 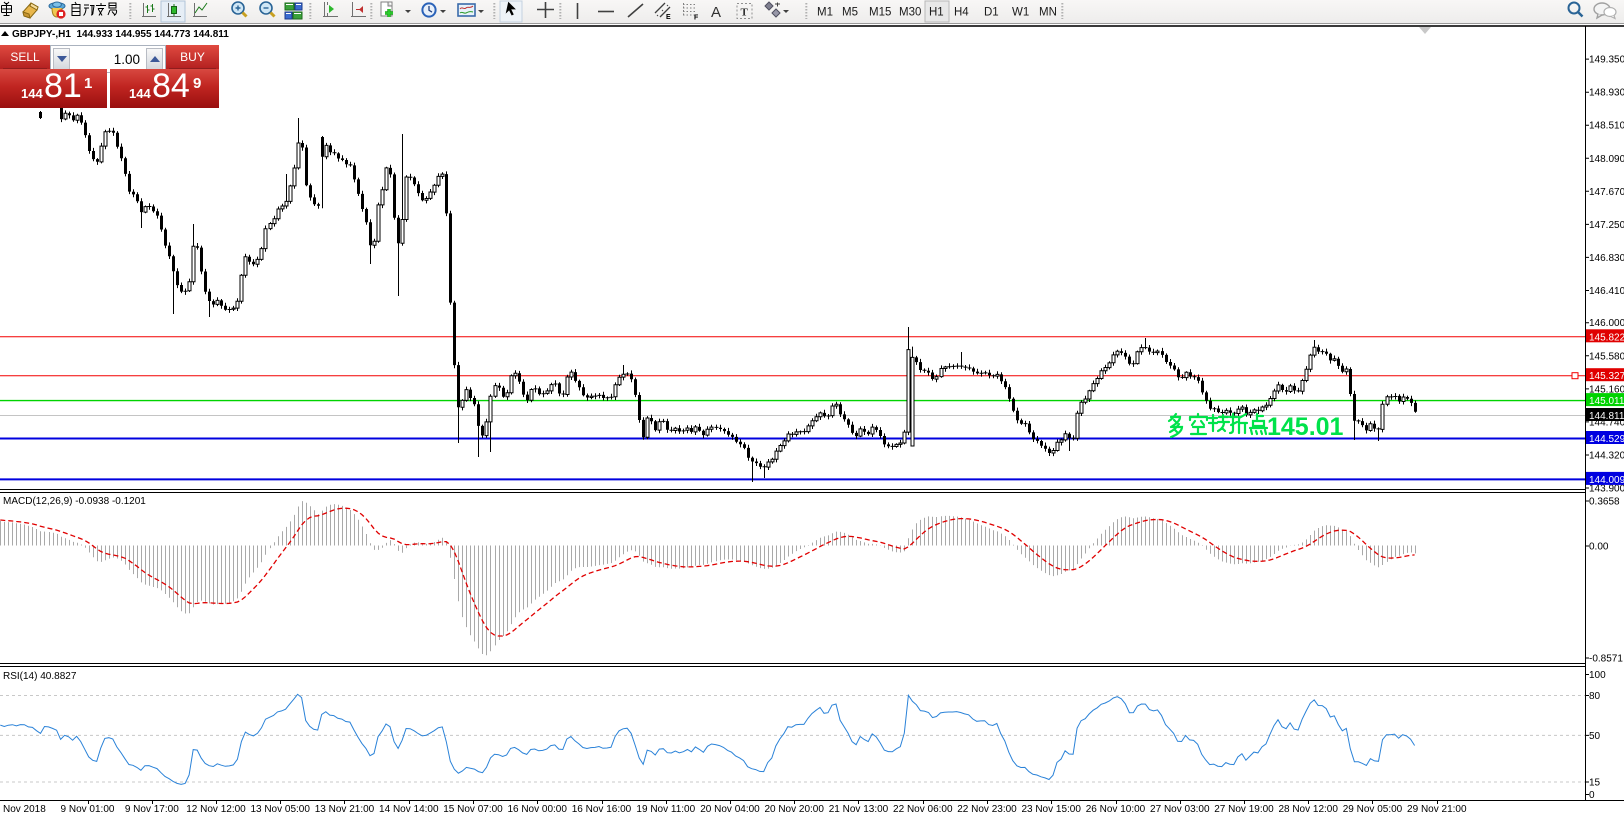 What do you see at coordinates (1020, 13) in the screenshot?
I see `svg-text: W1` at bounding box center [1020, 13].